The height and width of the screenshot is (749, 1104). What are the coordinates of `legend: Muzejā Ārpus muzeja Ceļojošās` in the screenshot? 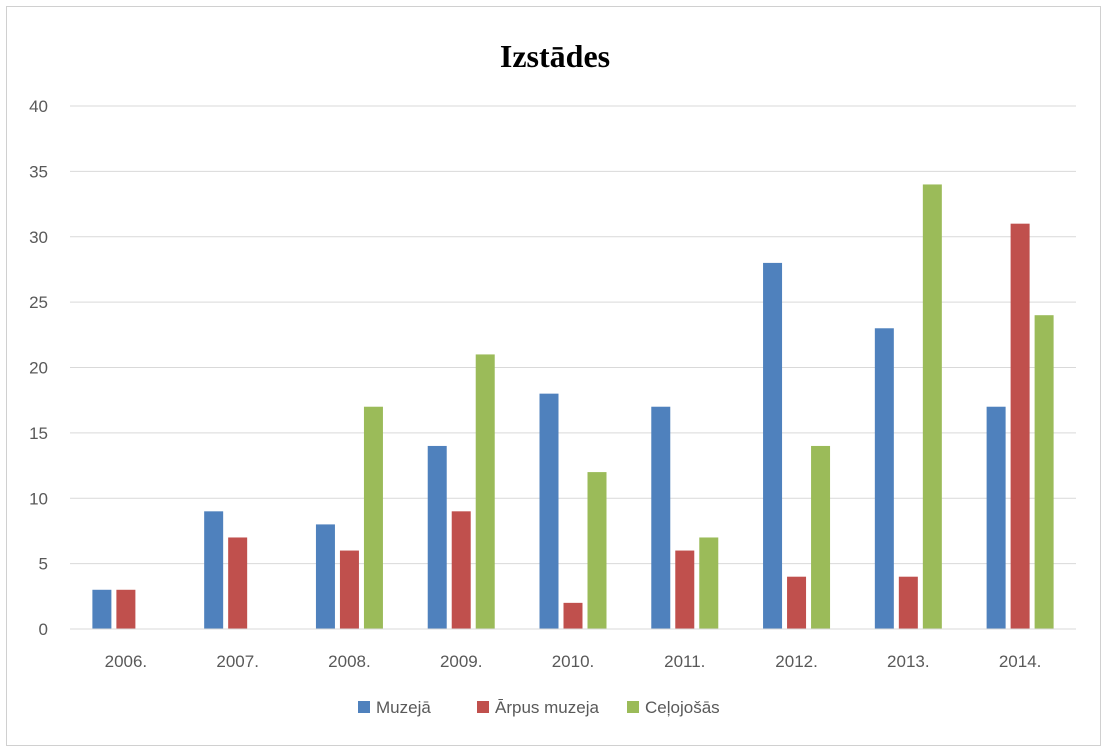 It's located at (539, 707).